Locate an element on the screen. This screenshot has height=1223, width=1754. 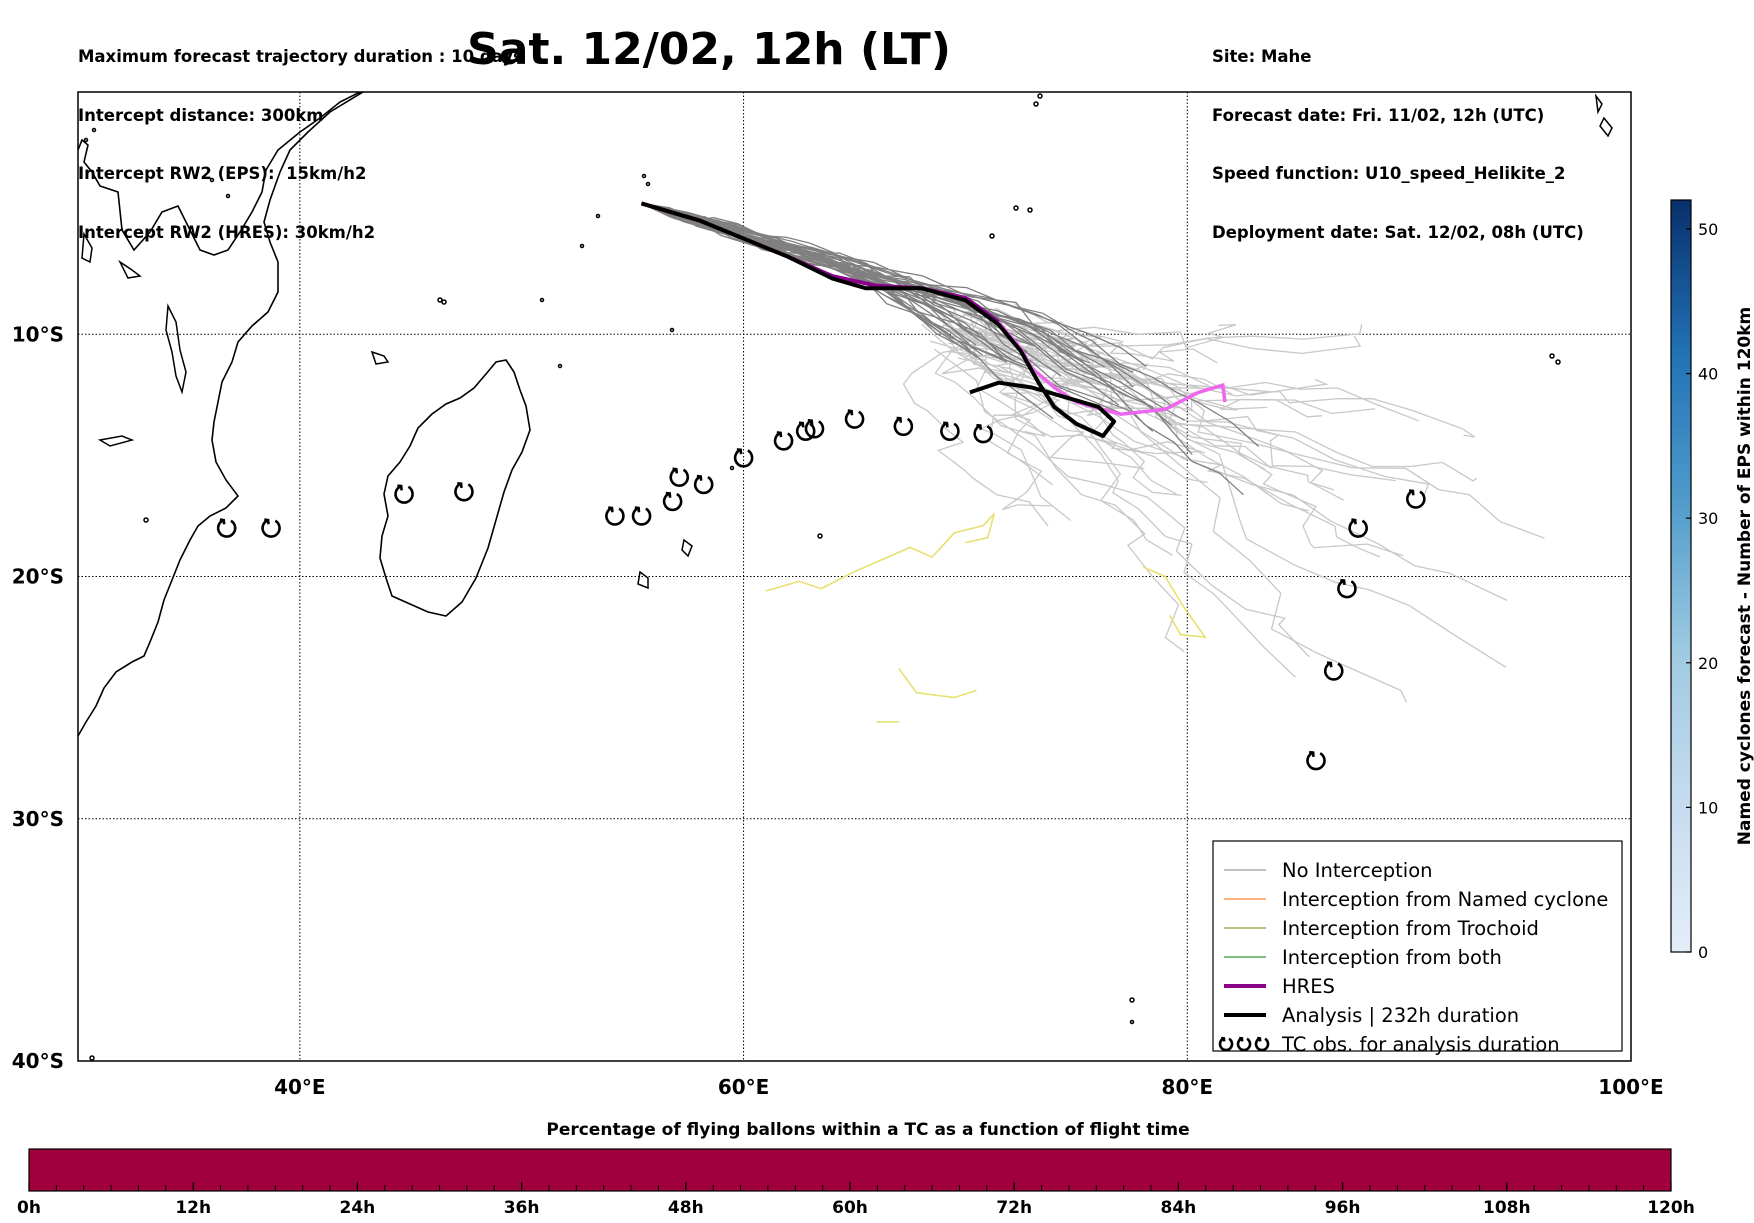
flight-time-tick-label: 60h is located at coordinates (850, 1208).